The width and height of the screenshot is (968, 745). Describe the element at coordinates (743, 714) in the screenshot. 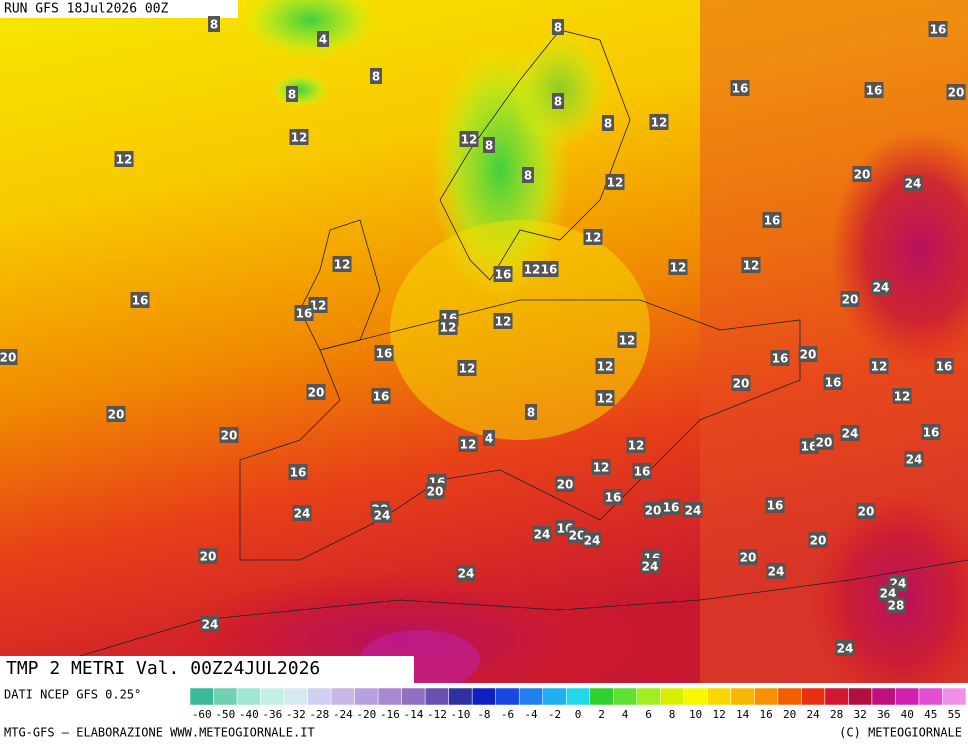

I see `legend-tick-label: 14` at that location.